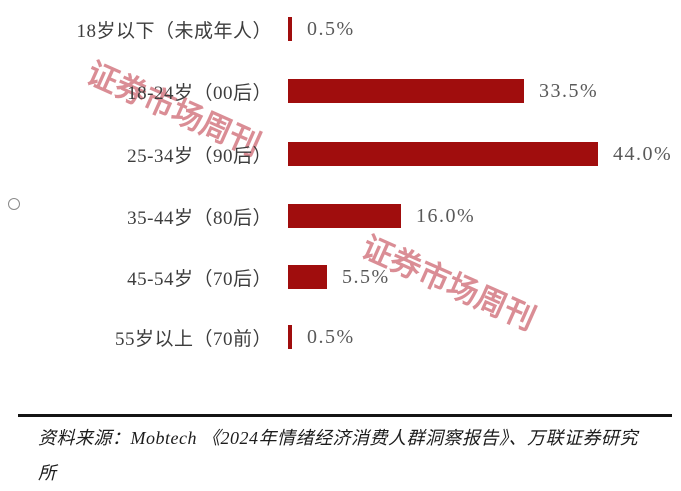  What do you see at coordinates (366, 276) in the screenshot?
I see `value-label: 5.5%` at bounding box center [366, 276].